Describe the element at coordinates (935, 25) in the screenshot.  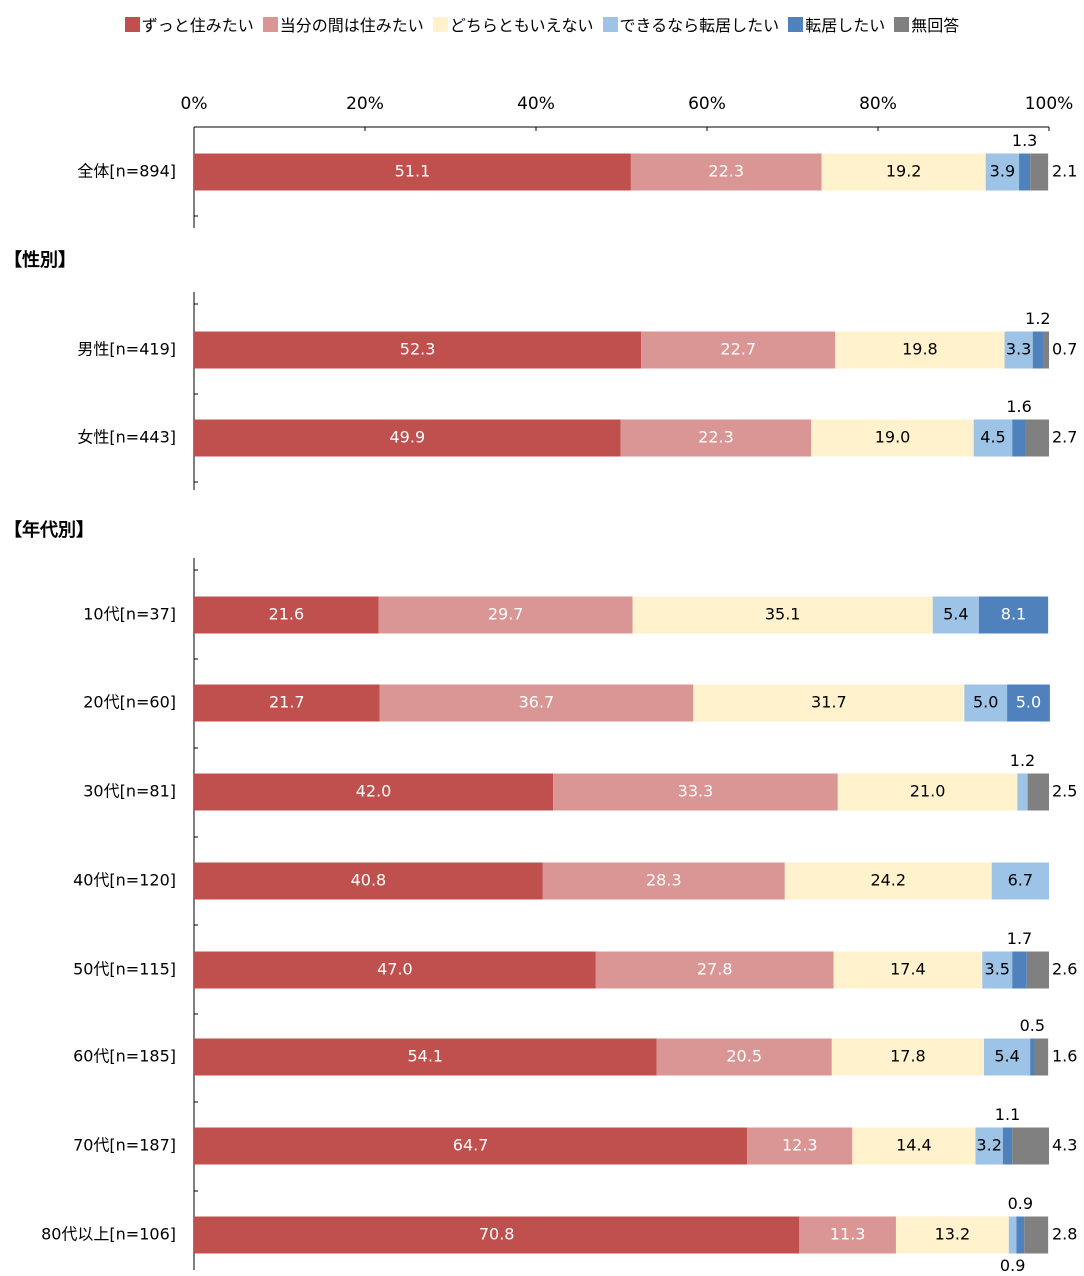
I see `legend-label: 無回答` at that location.